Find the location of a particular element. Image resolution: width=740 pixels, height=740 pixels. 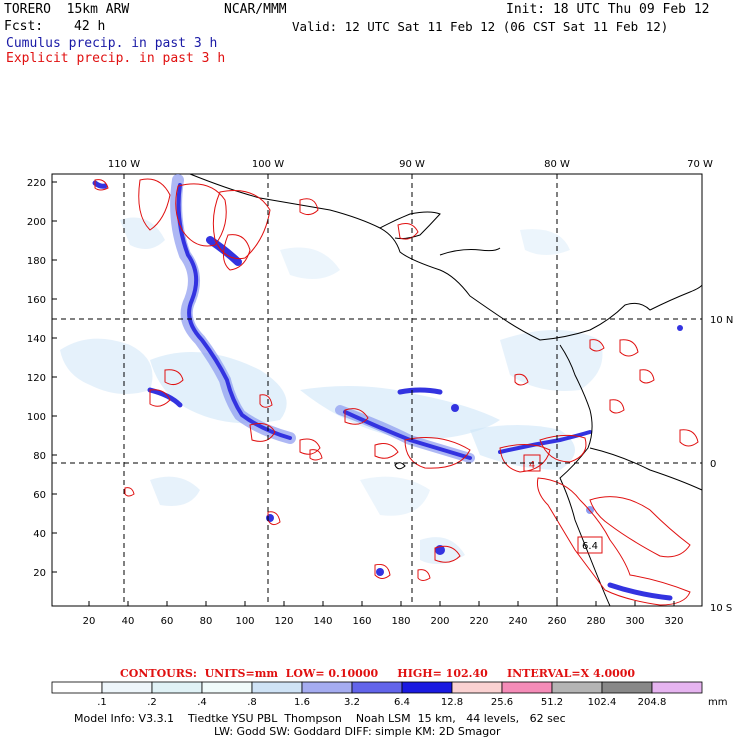

x-tick-label: 120 is located at coordinates (283, 621).